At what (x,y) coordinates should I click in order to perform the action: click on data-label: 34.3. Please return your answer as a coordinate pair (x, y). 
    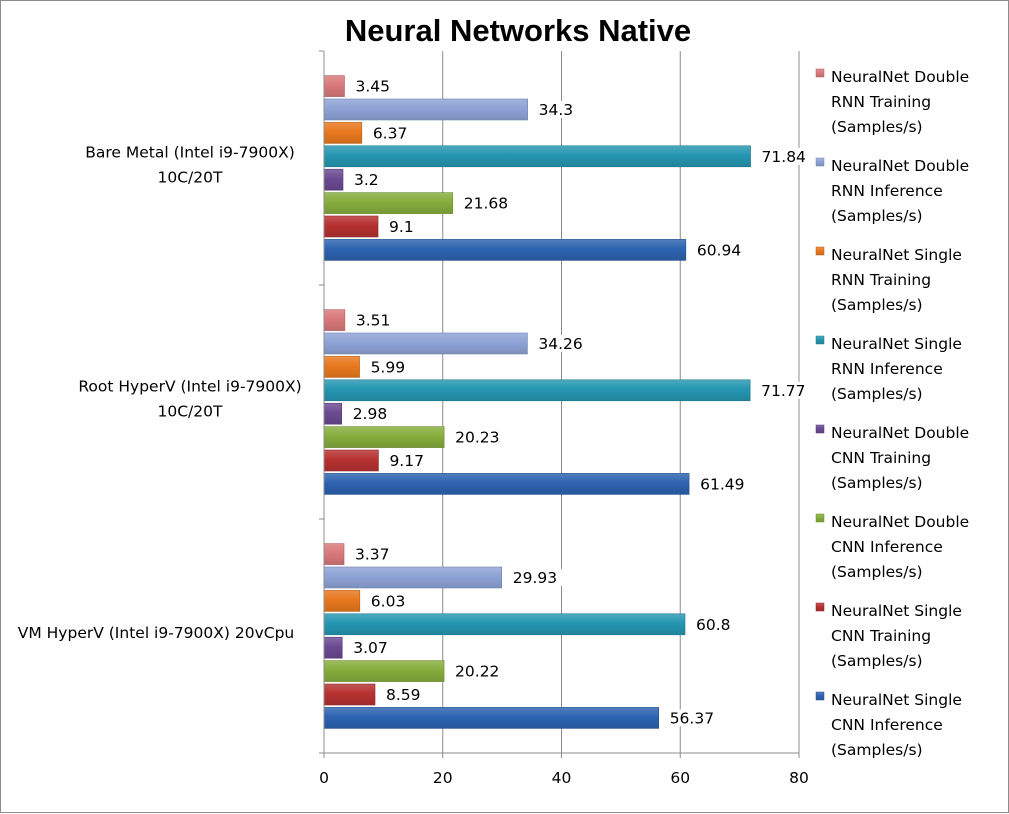
    Looking at the image, I should click on (556, 110).